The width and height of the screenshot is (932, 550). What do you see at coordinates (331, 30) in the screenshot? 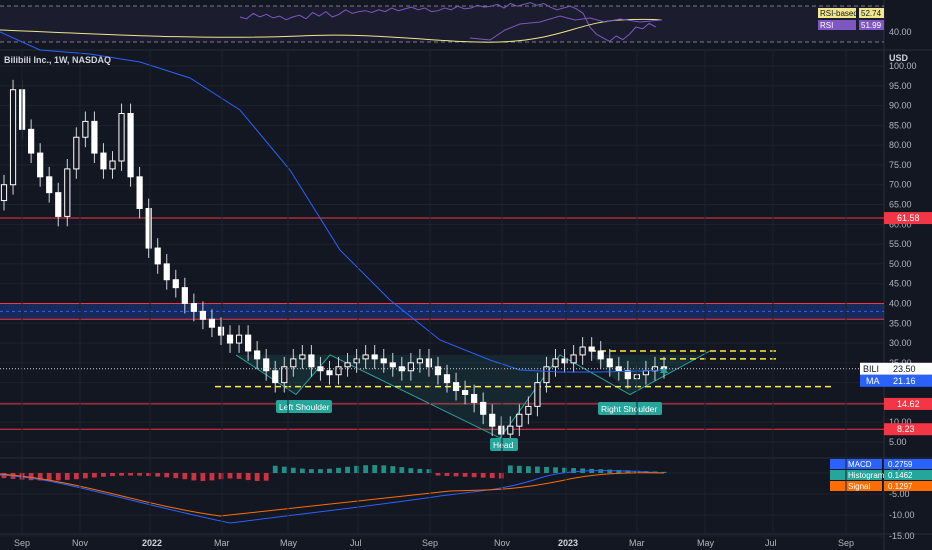
I see `rsi-ma-line` at bounding box center [331, 30].